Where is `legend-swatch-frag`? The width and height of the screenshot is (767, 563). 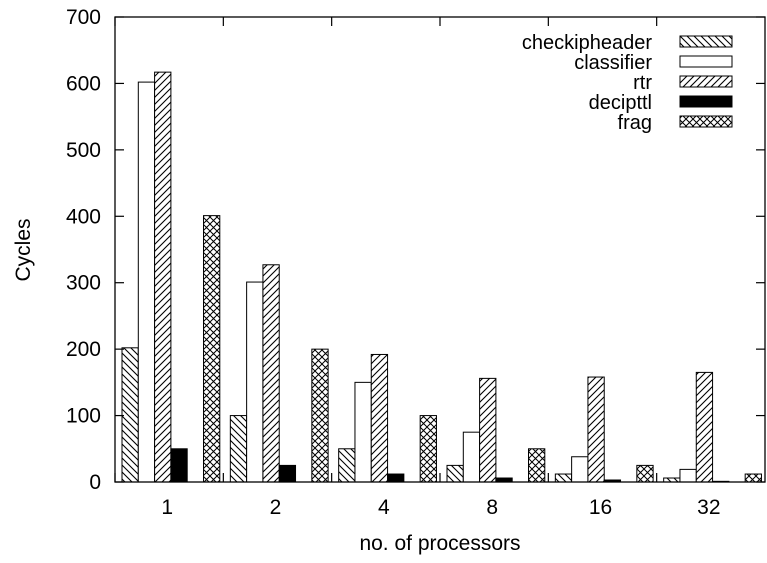 legend-swatch-frag is located at coordinates (706, 121).